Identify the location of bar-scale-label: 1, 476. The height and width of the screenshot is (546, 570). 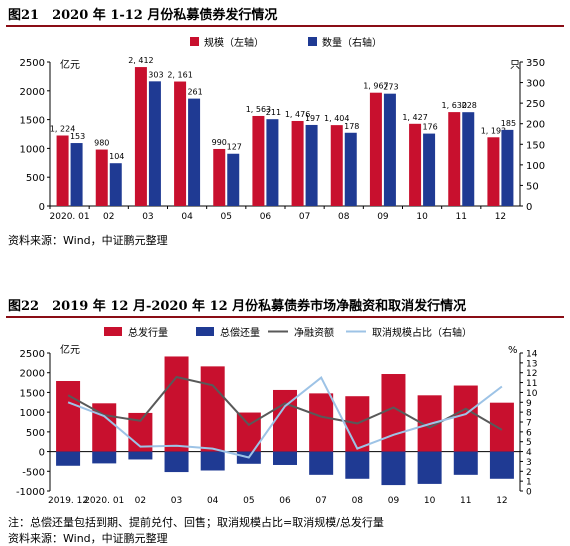
(297, 114).